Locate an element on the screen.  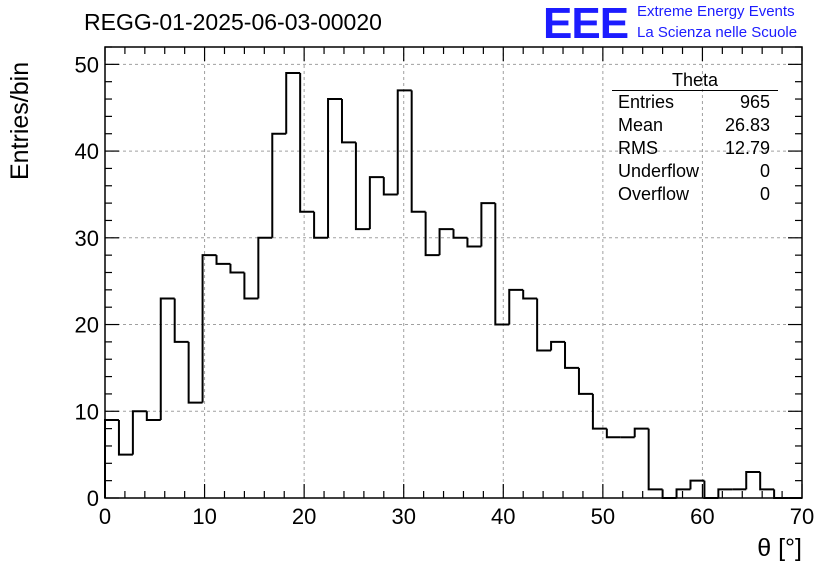
x-tick-label: 0 is located at coordinates (105, 516).